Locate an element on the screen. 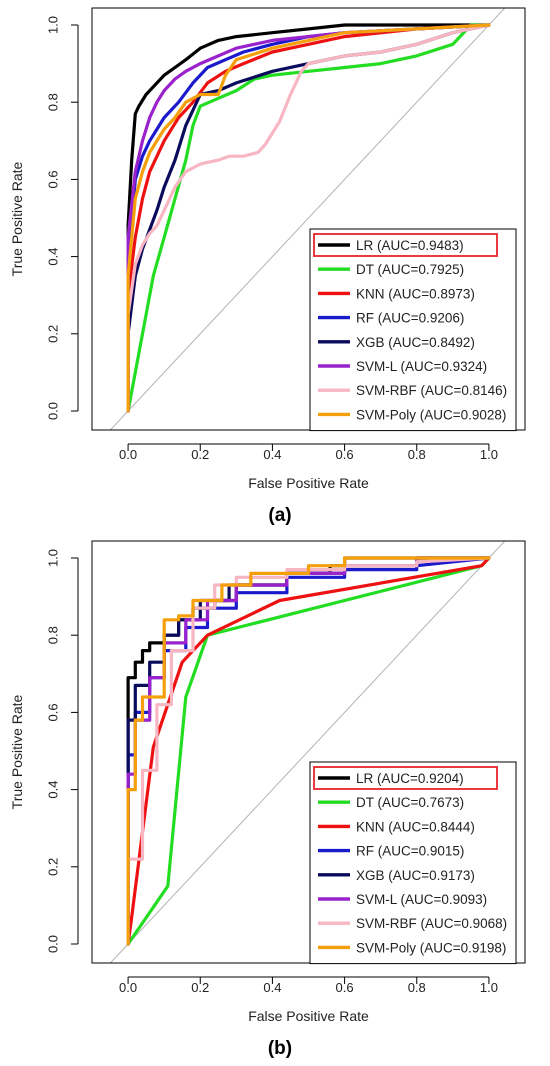 The width and height of the screenshot is (550, 1066). legend-entry-label: RF (AUC=0.9206) is located at coordinates (410, 318).